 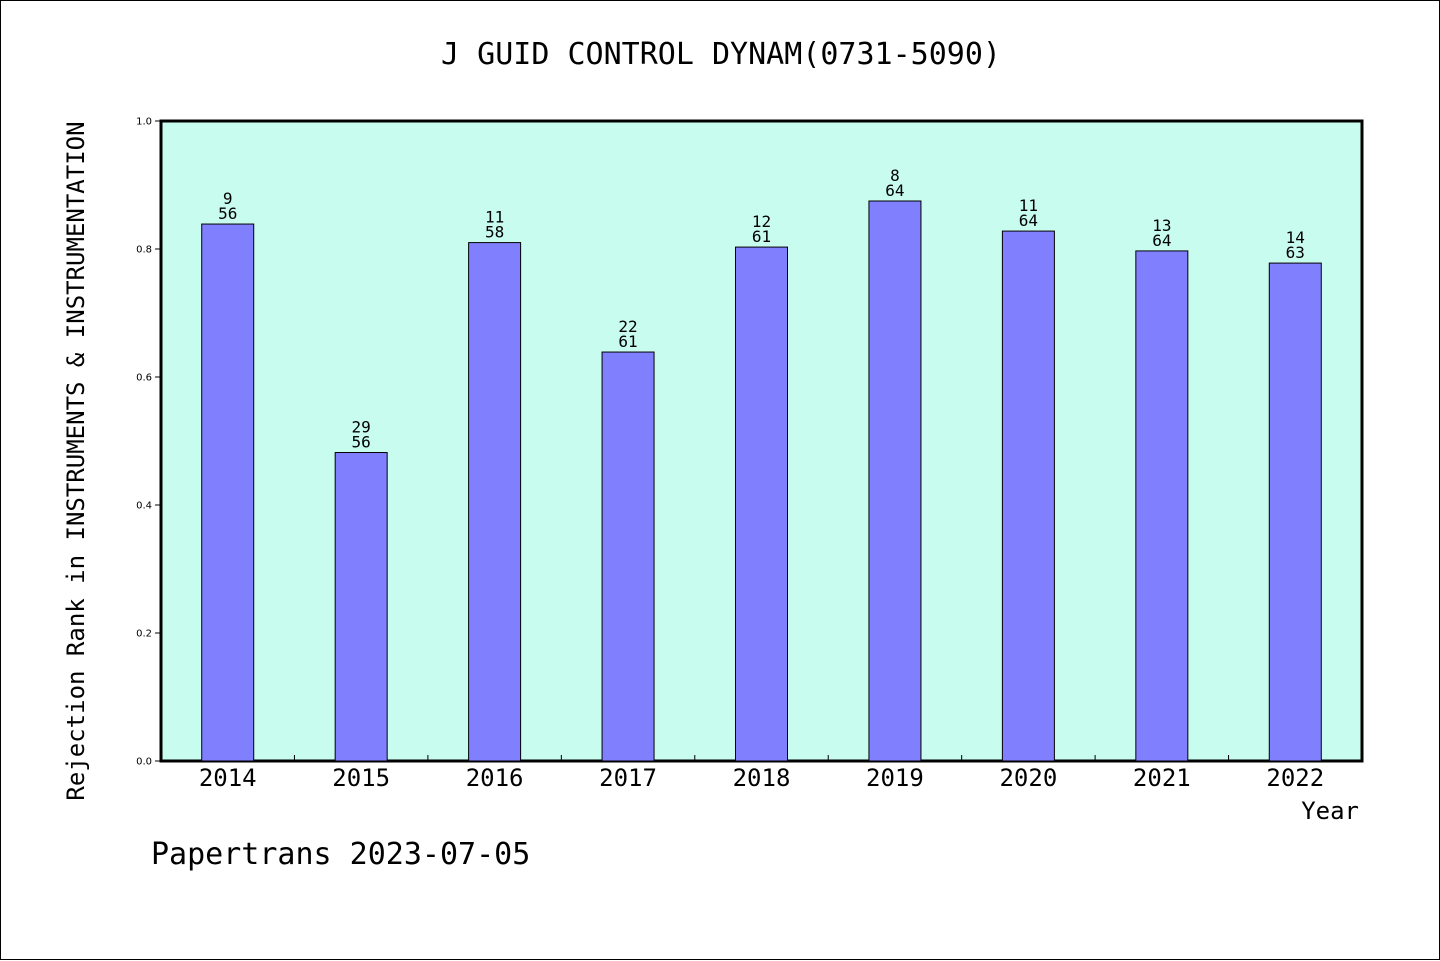 I want to click on data-label-bottom-2020: 64, so click(x=1028, y=220).